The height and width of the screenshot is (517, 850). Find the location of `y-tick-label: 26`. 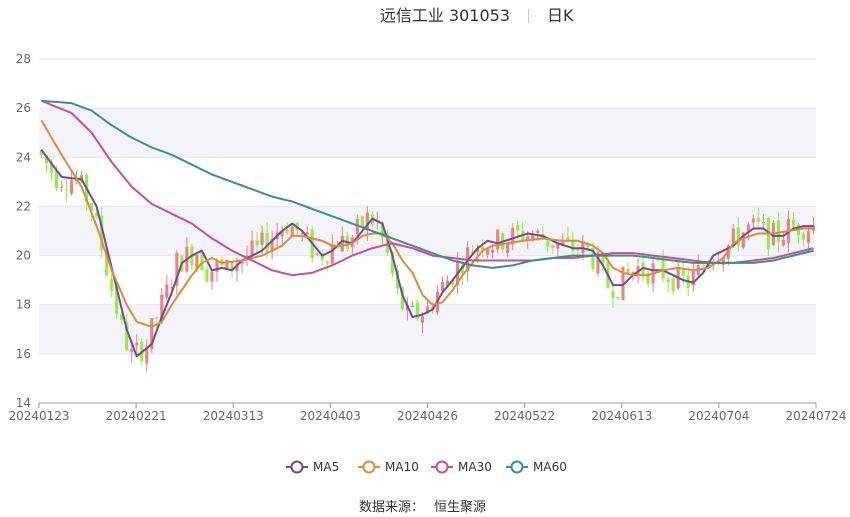

y-tick-label: 26 is located at coordinates (23, 108).